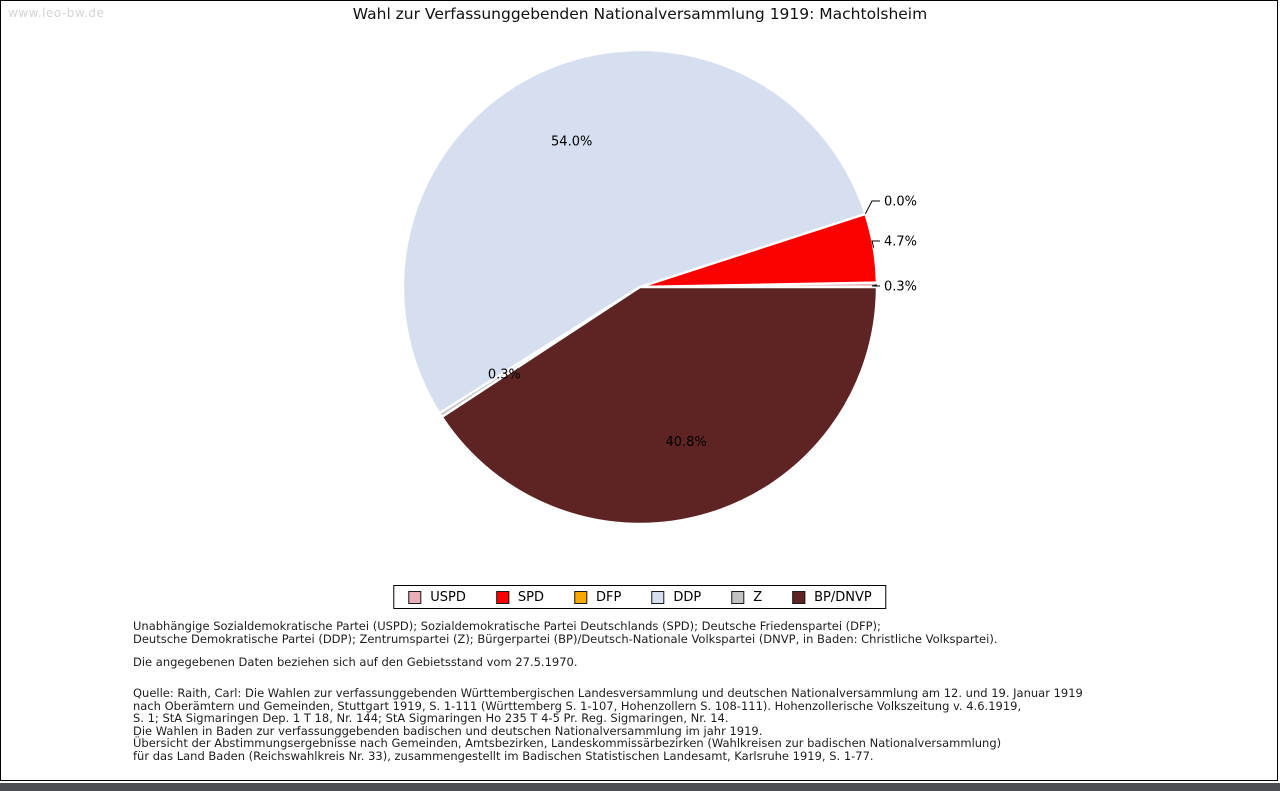 This screenshot has width=1280, height=791. I want to click on pie-pct-label-spd: 4.7%, so click(900, 242).